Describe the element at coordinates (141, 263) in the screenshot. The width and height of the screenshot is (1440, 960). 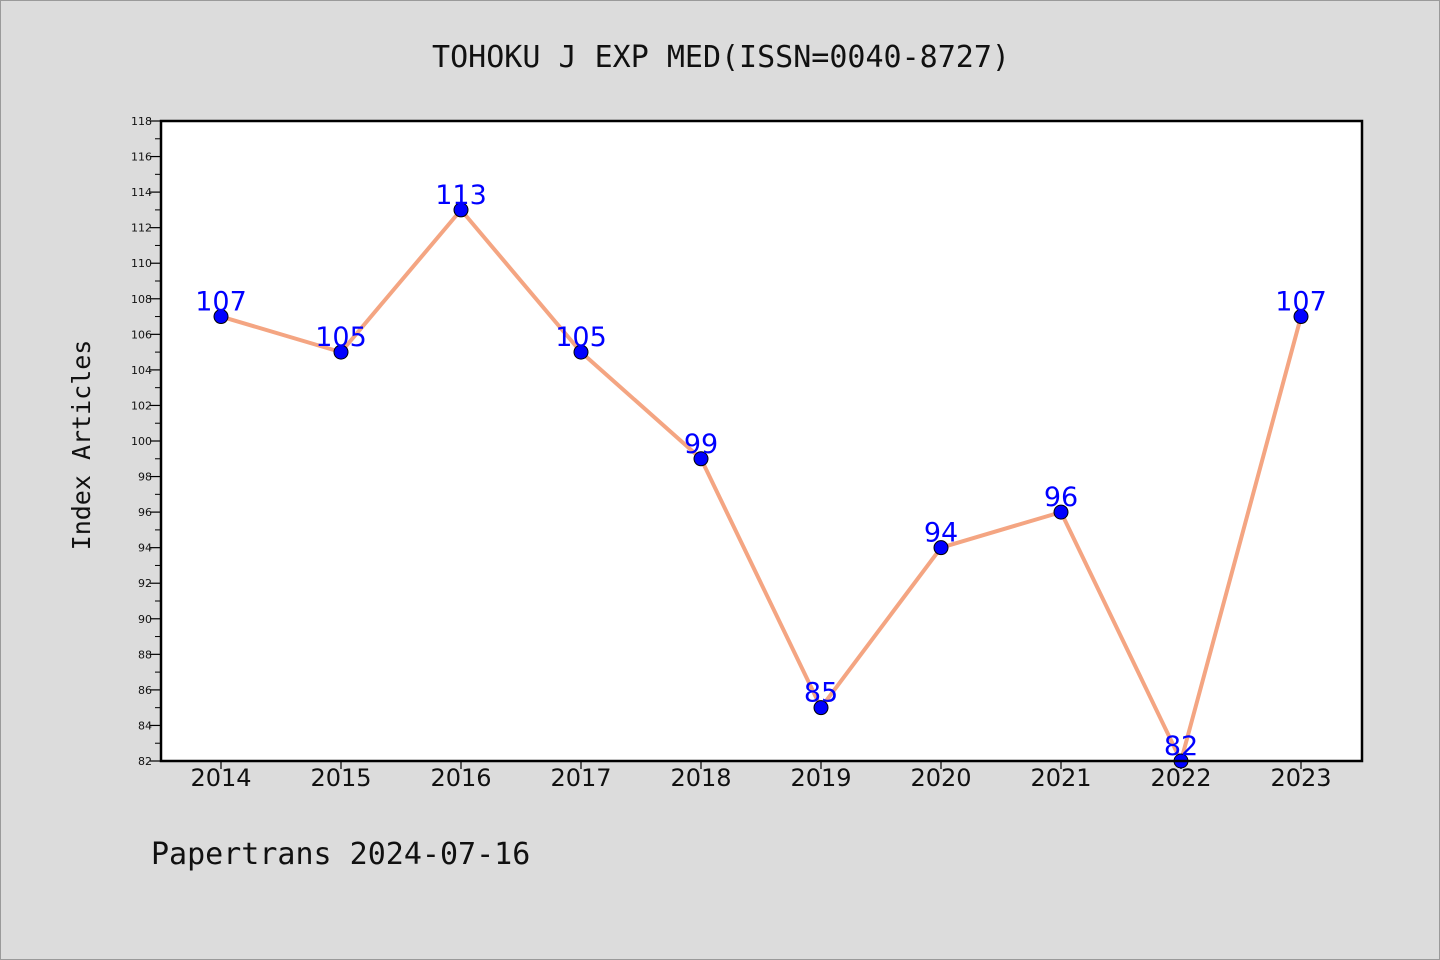
I see `y-tick-label-110: 110` at that location.